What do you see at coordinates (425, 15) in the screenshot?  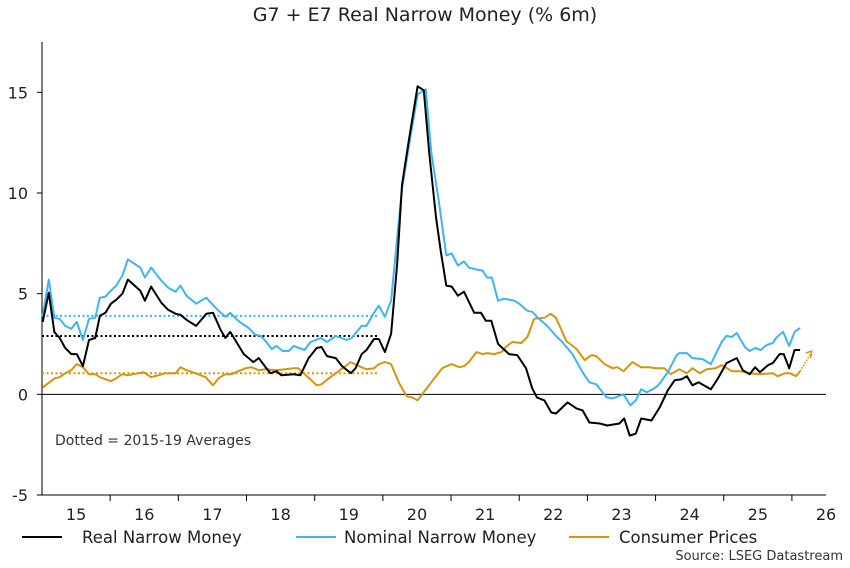 I see `chart-title: G7 + E7 Real Narrow Money (% 6m)` at bounding box center [425, 15].